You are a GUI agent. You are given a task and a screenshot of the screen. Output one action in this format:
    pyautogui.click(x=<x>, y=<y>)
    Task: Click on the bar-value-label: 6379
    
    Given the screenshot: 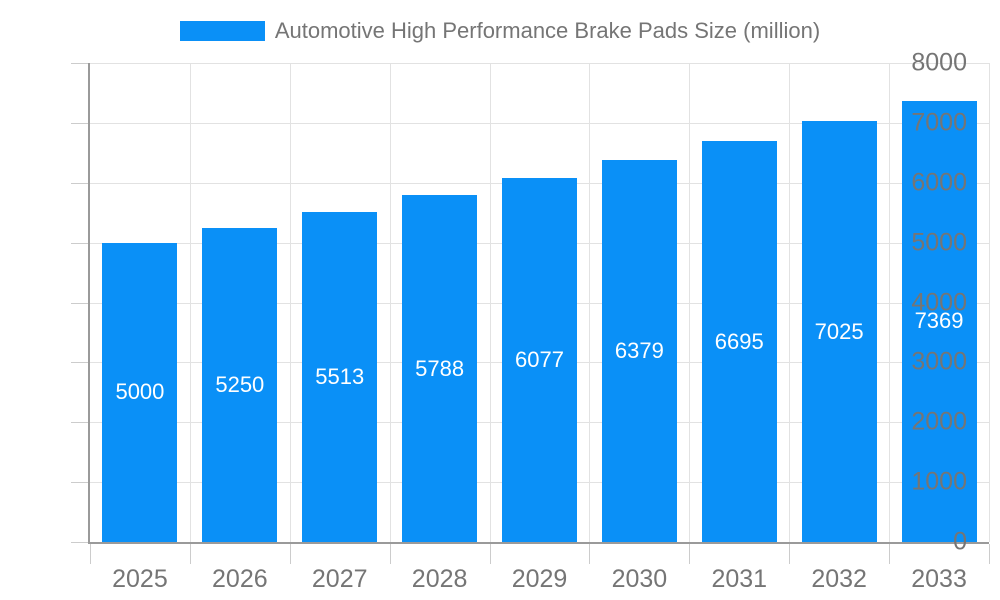 What is the action you would take?
    pyautogui.click(x=639, y=351)
    